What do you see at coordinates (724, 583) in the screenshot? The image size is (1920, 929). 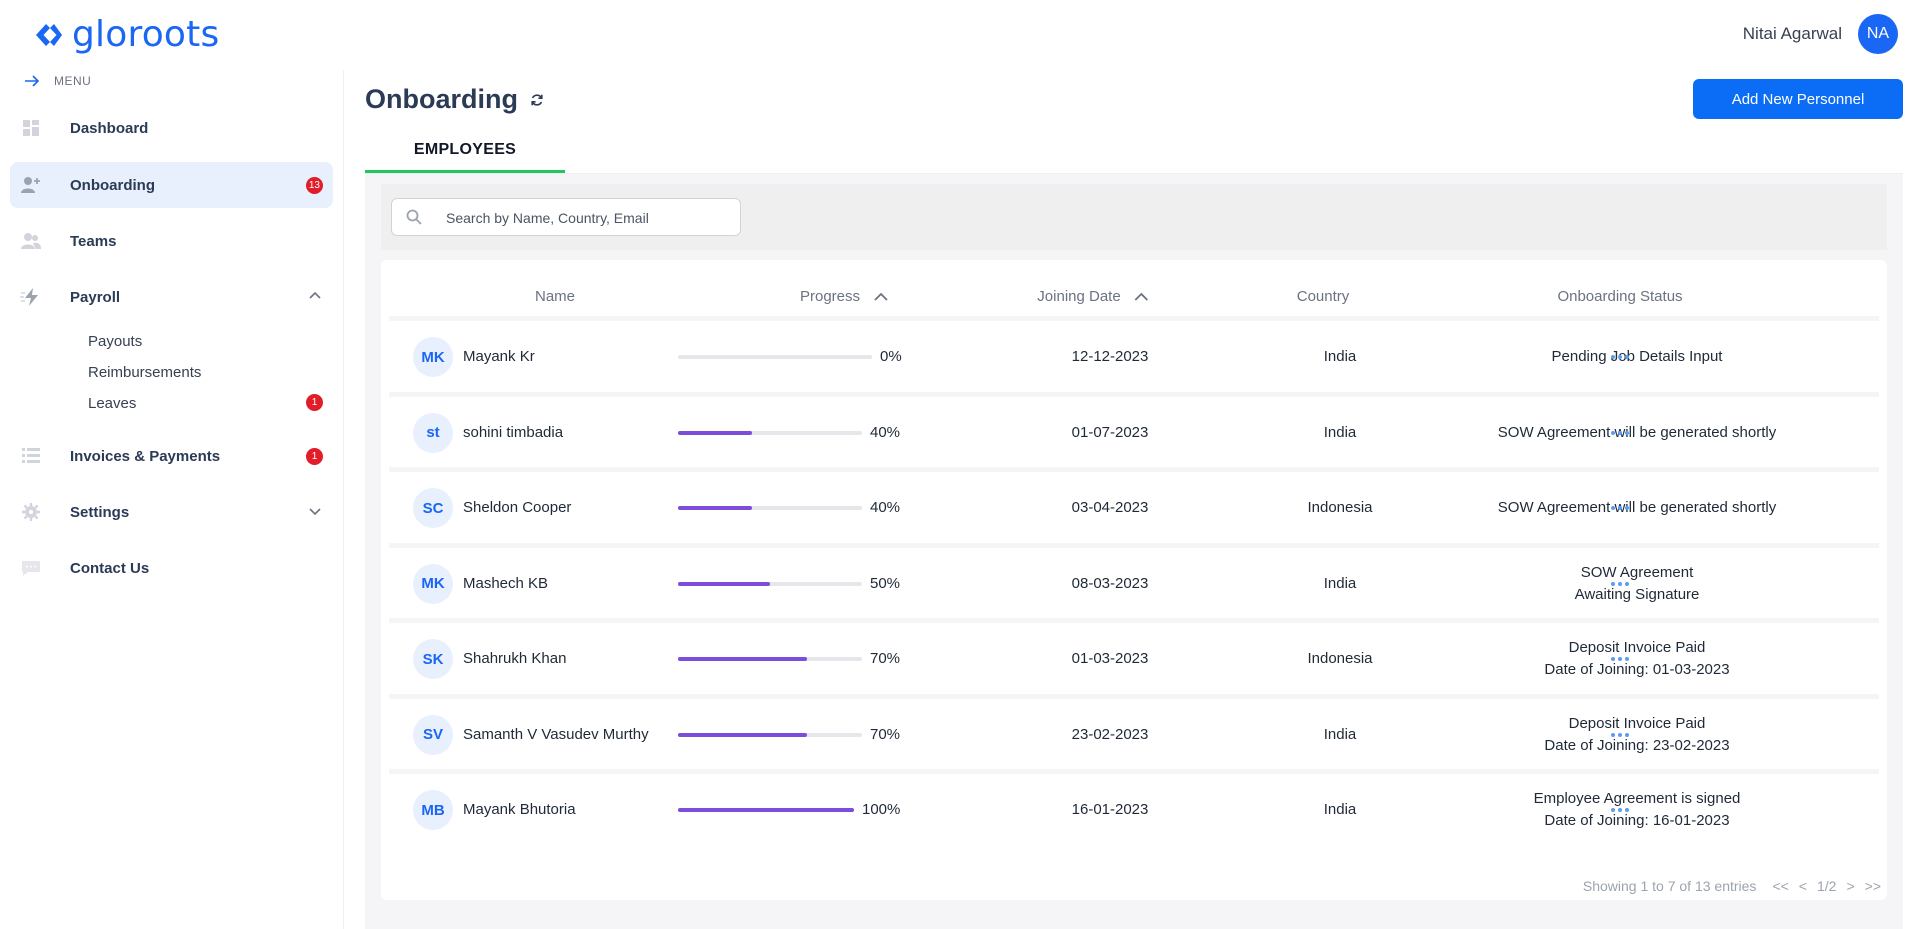 I see `progress-fill` at bounding box center [724, 583].